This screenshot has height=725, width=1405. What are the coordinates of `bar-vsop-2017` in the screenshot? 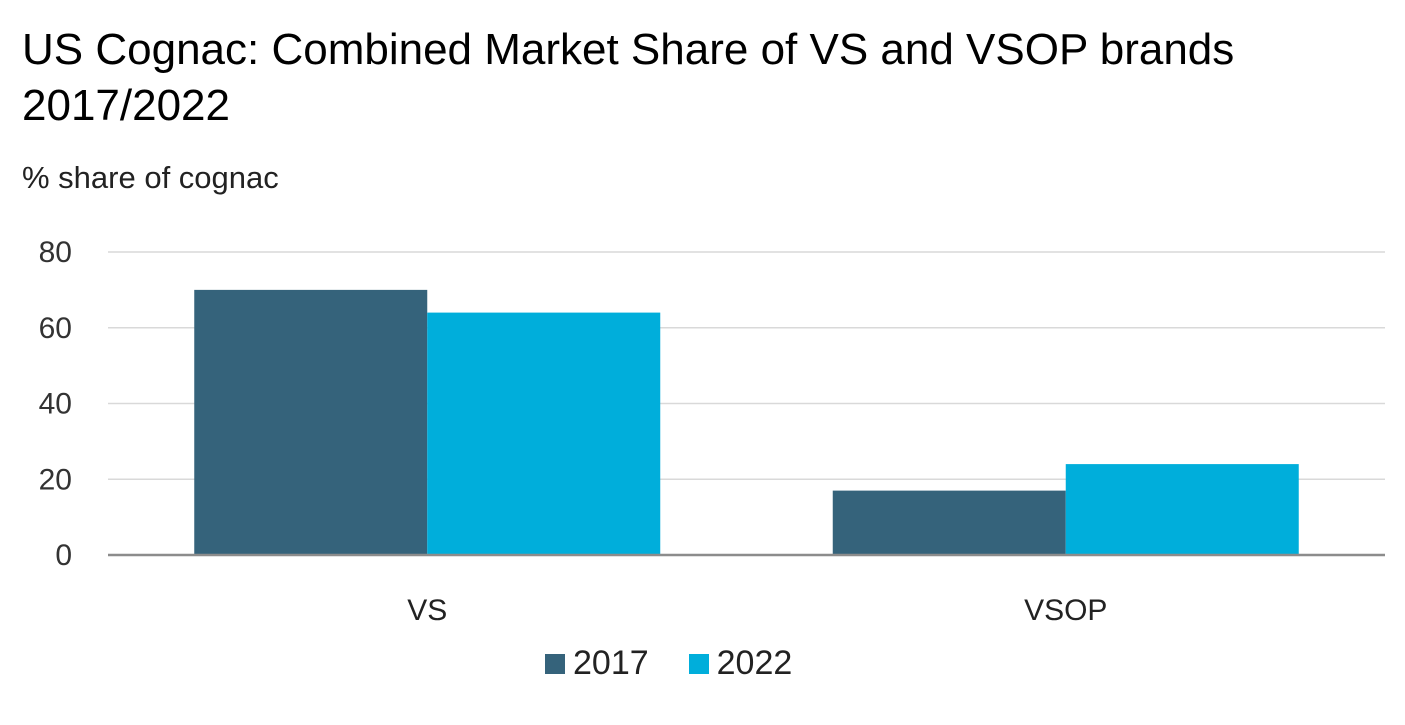 It's located at (949, 522).